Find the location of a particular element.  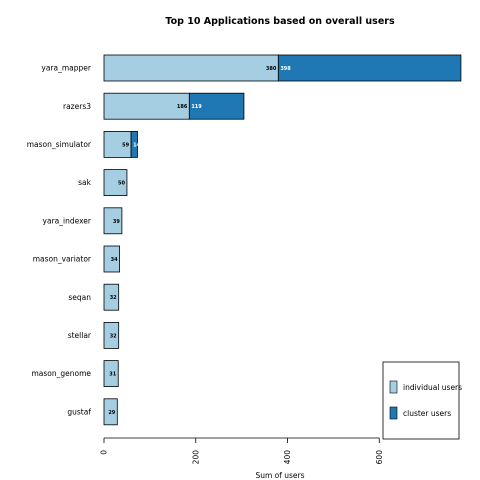

data-label-cluster-users-mason-simulator: 14 is located at coordinates (136, 145).